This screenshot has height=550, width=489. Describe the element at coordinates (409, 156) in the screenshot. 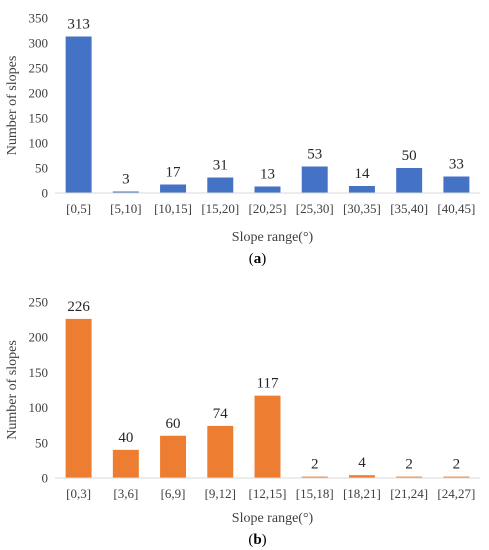

I see `data-label: 50` at that location.